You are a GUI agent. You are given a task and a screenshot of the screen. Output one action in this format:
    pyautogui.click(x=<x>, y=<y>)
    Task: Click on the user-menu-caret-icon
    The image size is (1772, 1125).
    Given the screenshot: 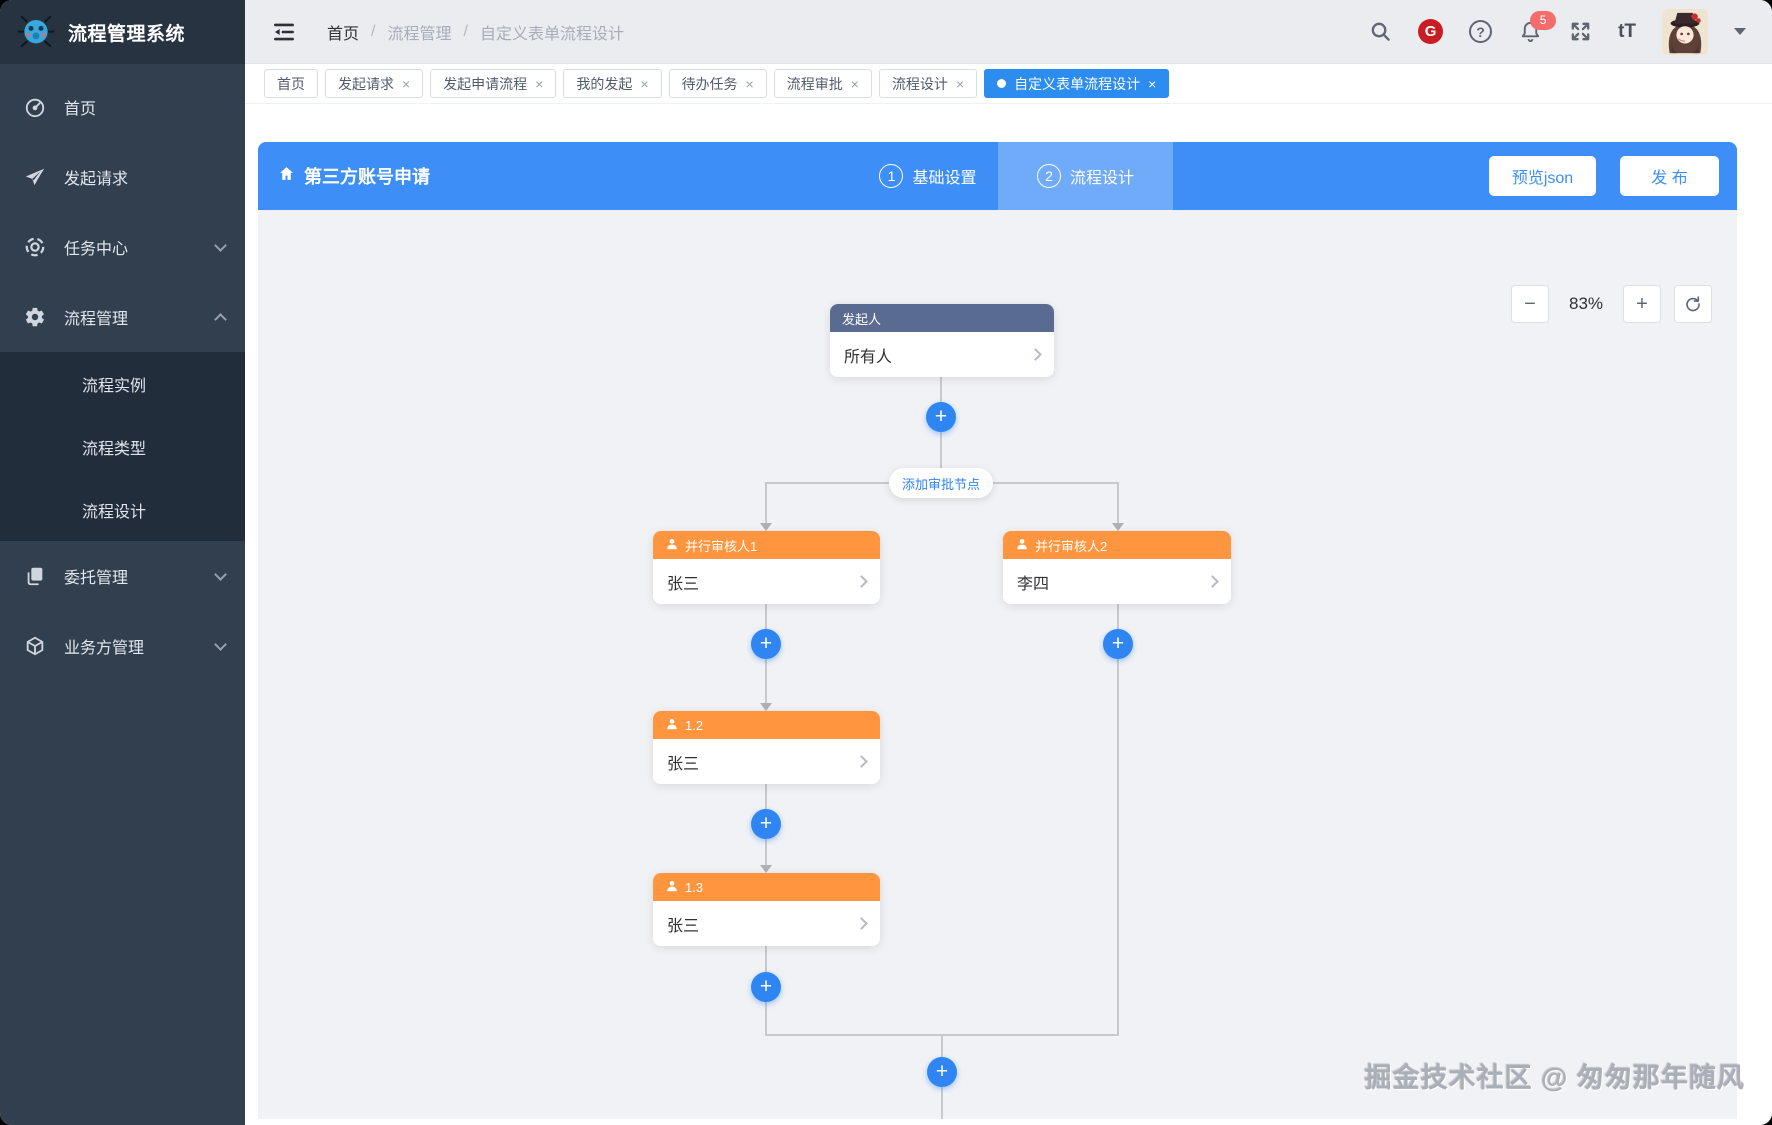 What is the action you would take?
    pyautogui.click(x=1740, y=31)
    